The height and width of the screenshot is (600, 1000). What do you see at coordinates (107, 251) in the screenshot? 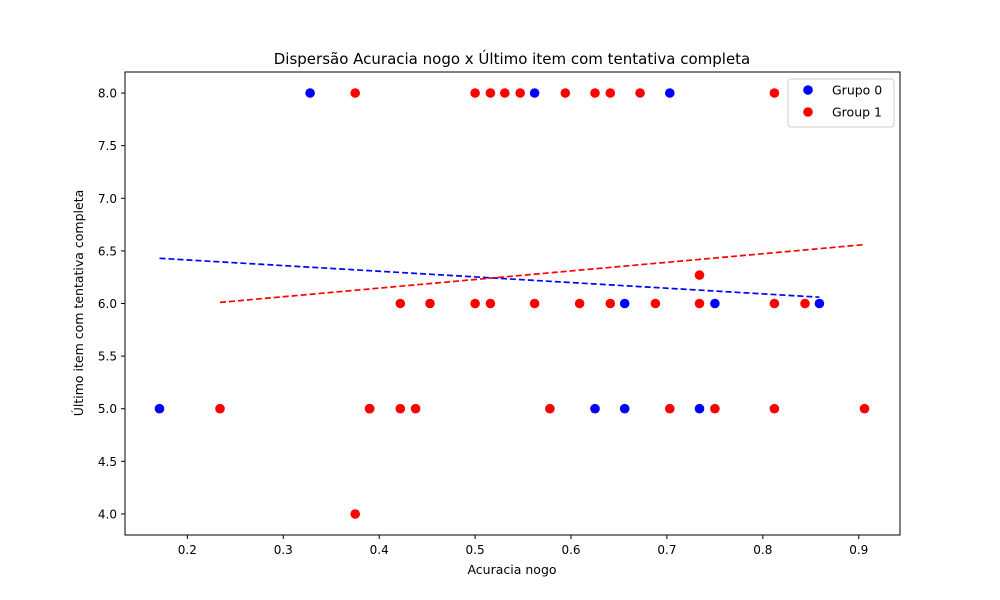
I see `y-tick-label: 6.5` at bounding box center [107, 251].